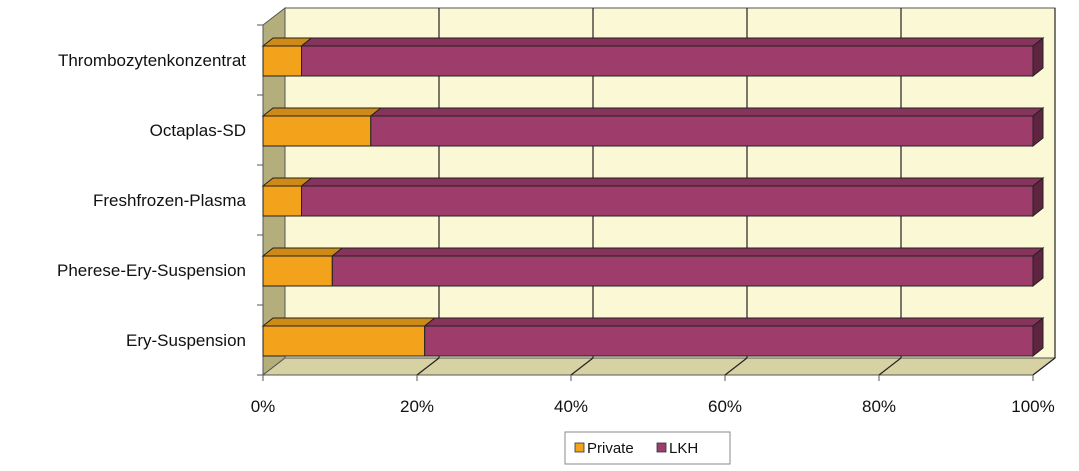 The image size is (1079, 471). What do you see at coordinates (417, 406) in the screenshot?
I see `x-tick-label: 20%` at bounding box center [417, 406].